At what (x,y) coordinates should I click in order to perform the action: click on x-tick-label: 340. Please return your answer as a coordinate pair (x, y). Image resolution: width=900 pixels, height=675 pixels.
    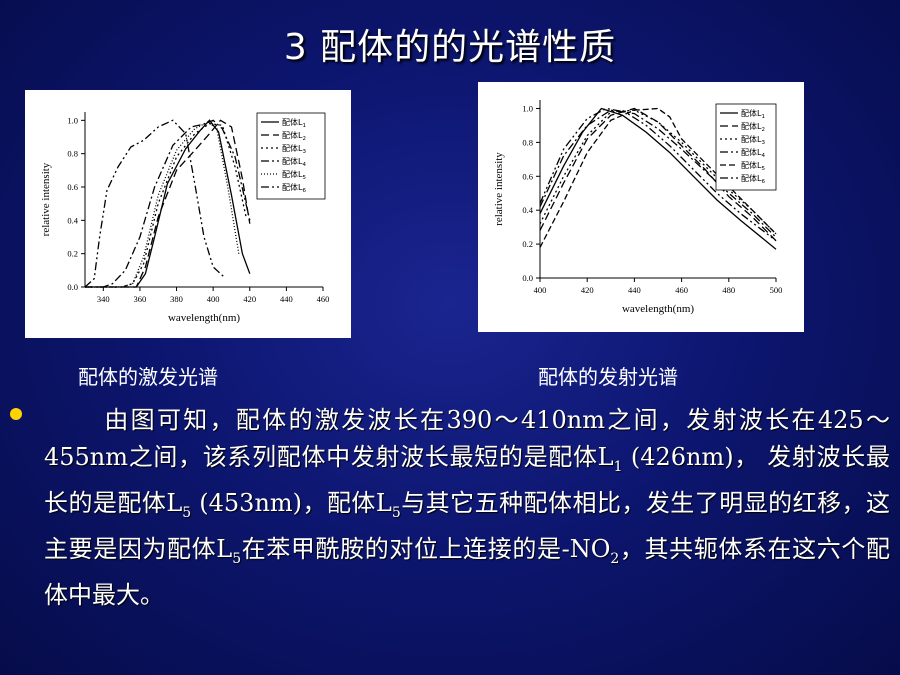
    Looking at the image, I should click on (103, 299).